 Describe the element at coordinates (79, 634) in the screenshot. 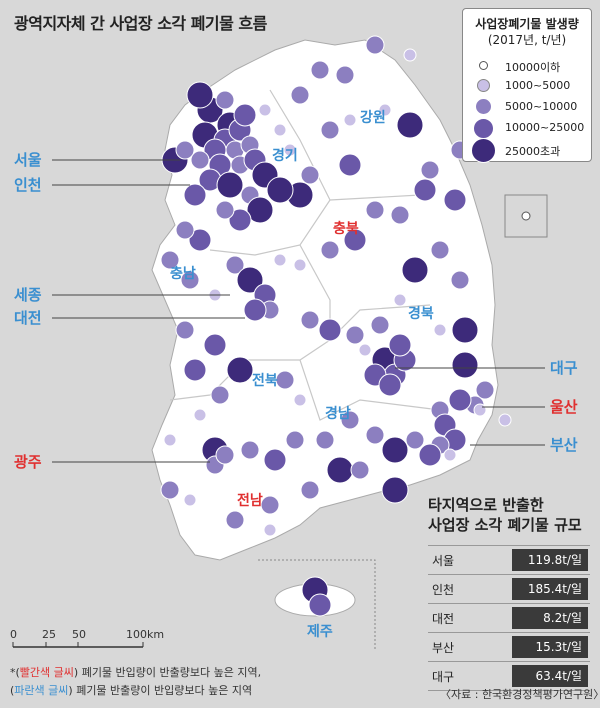

I see `scale-tick: 50` at that location.